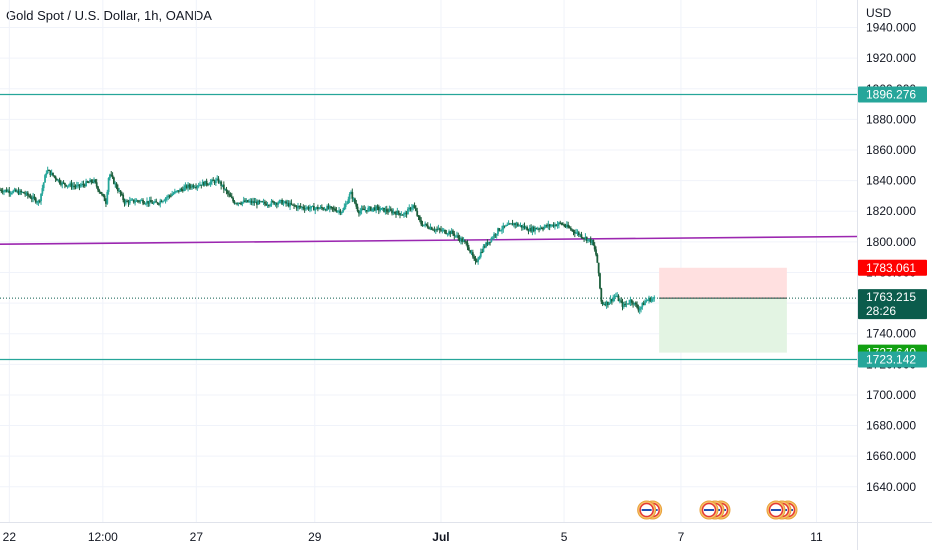 This screenshot has height=550, width=932. What do you see at coordinates (646, 510) in the screenshot?
I see `flag-stripe` at bounding box center [646, 510].